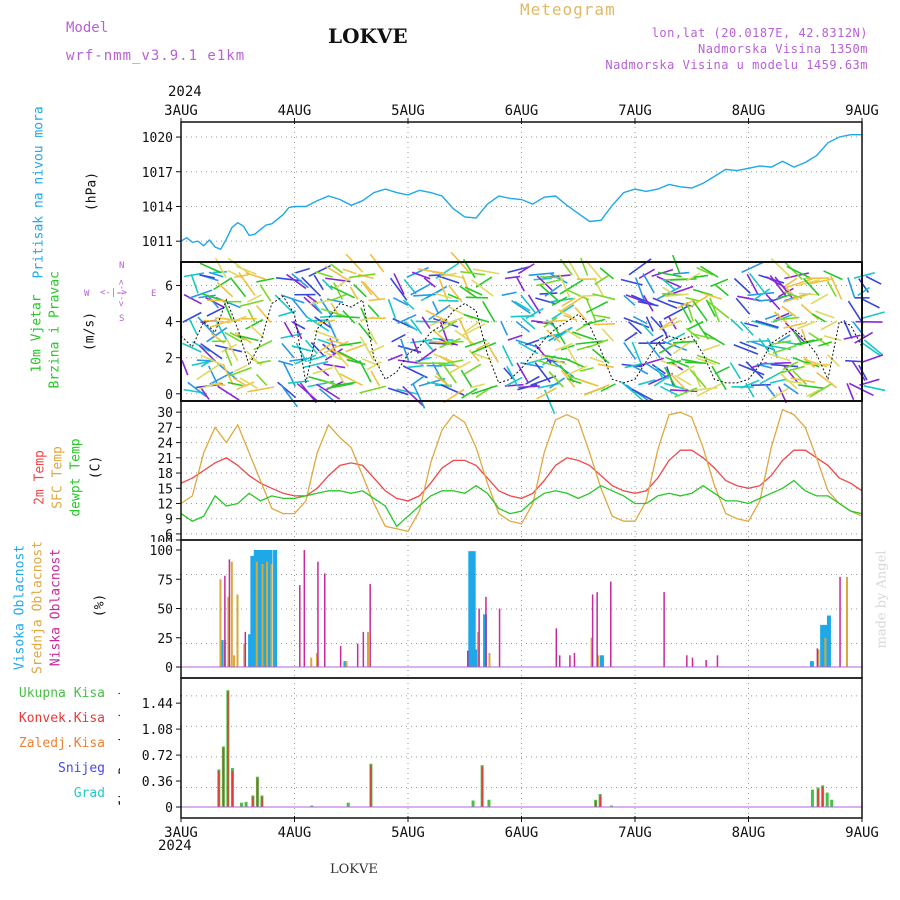  I want to click on y-tick-label: 0.36, so click(157, 782).